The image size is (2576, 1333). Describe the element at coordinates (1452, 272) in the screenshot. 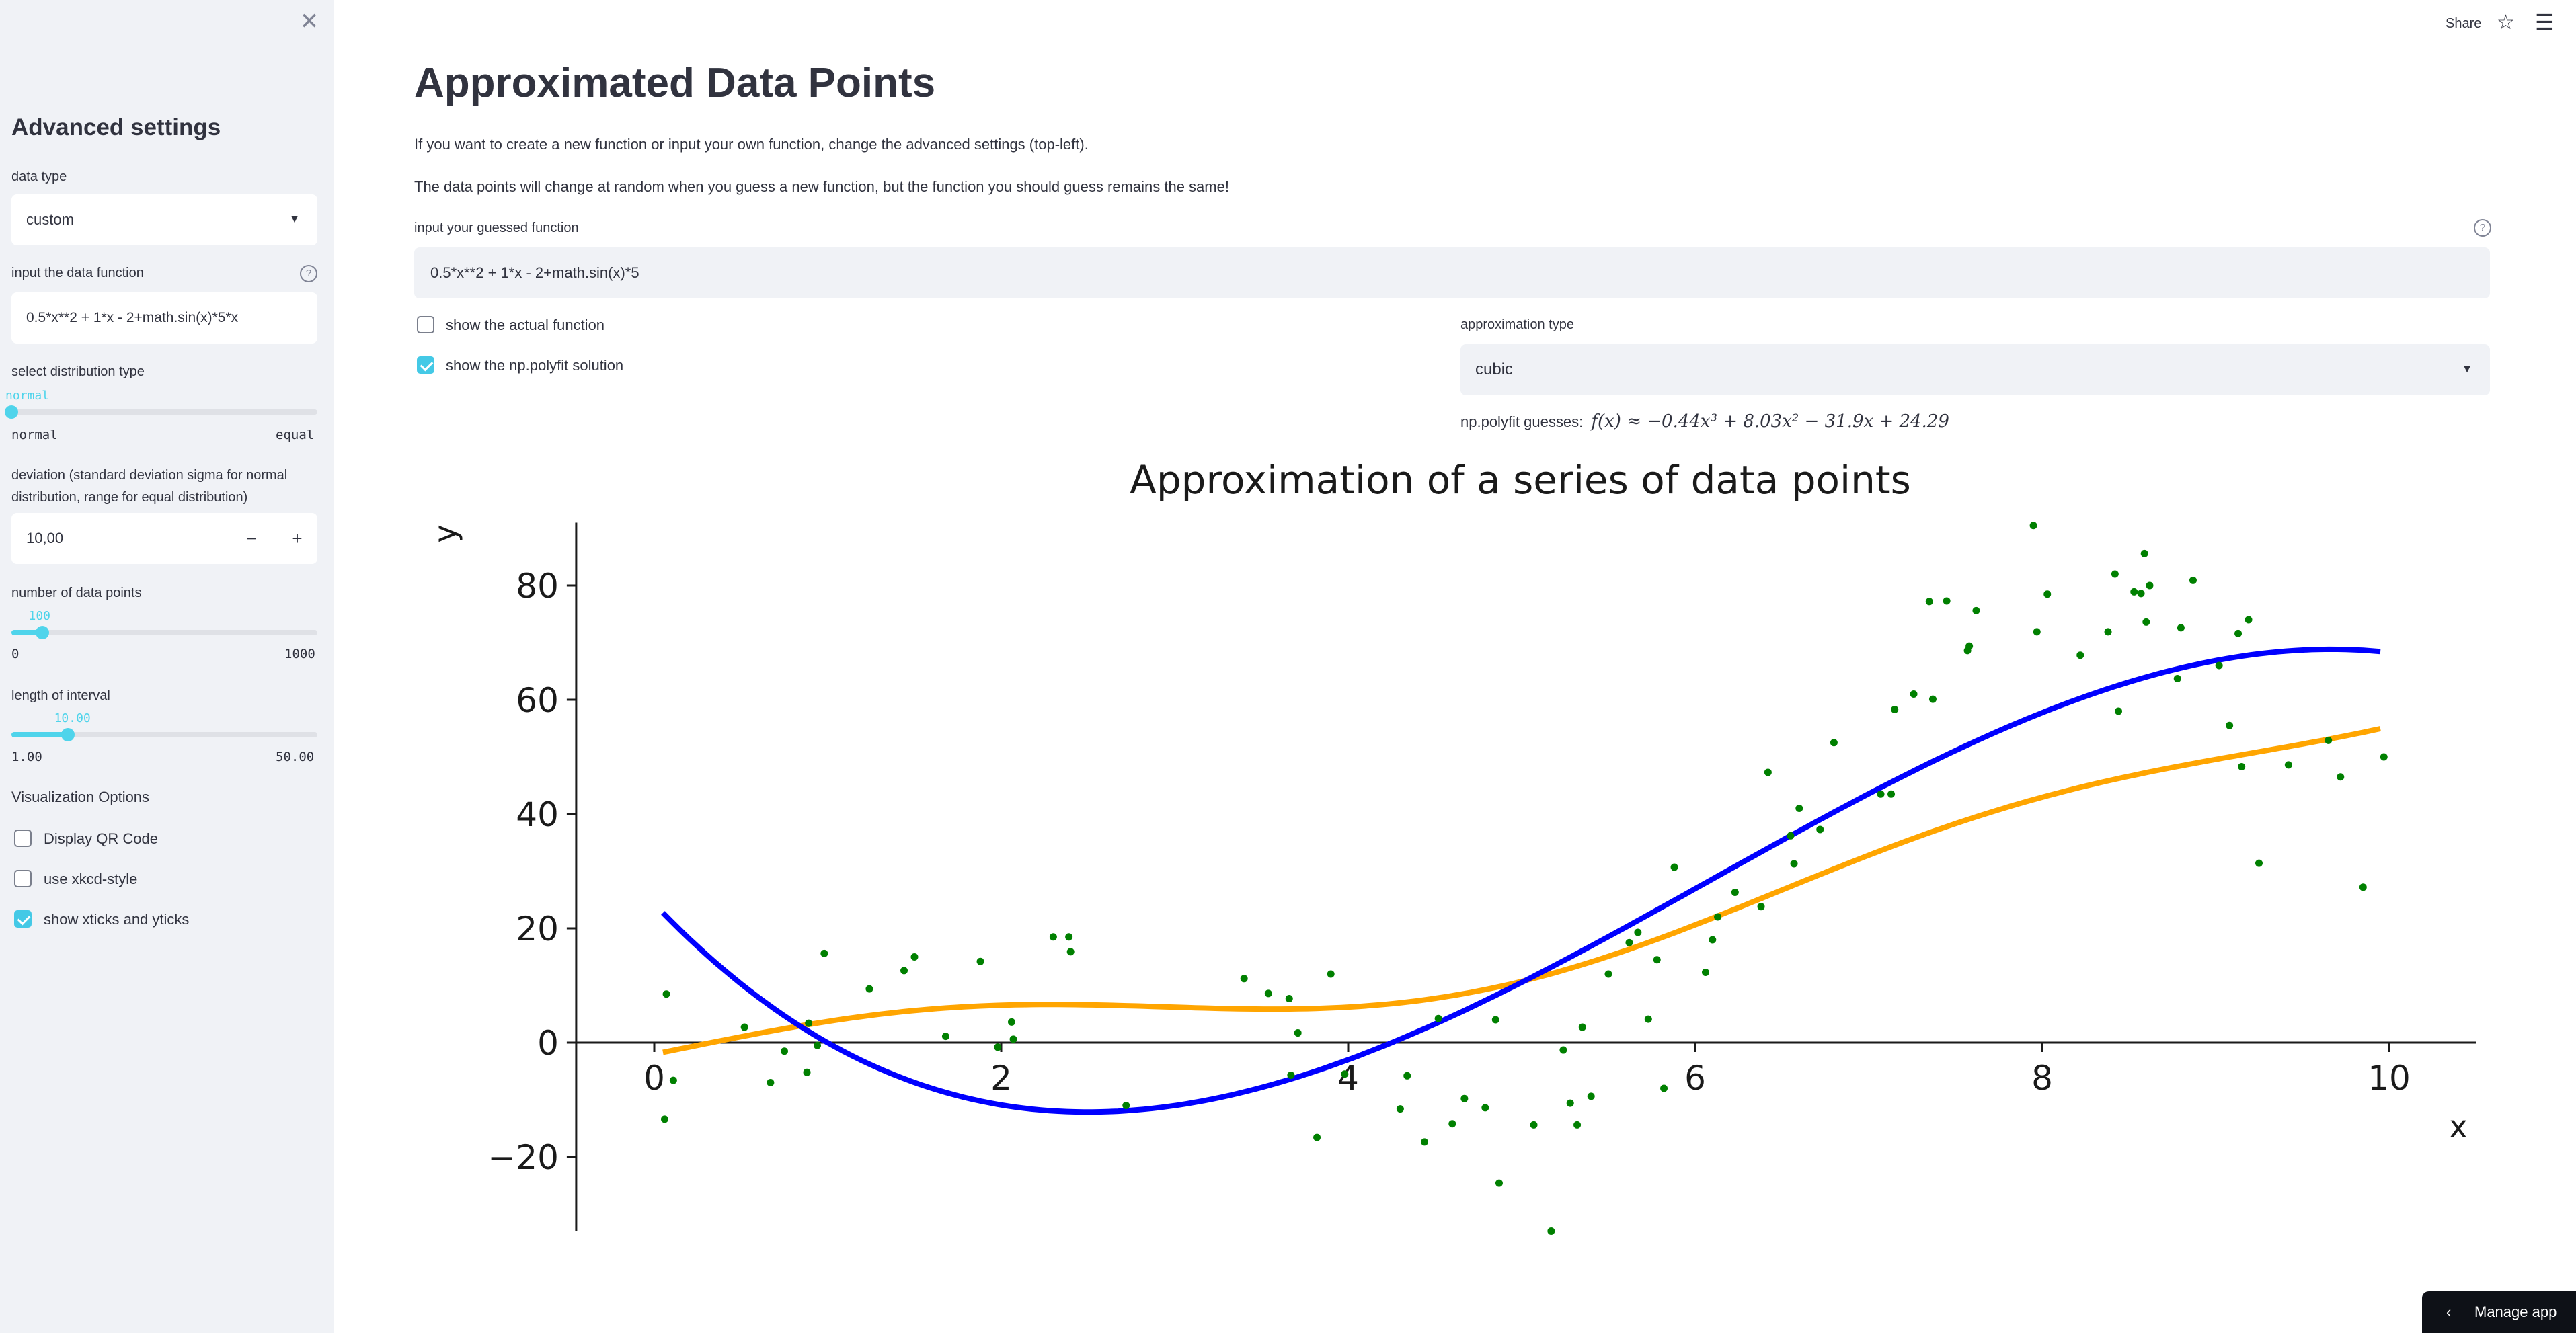

I see `guess-function-input: 0.5*x**2 + 1*x - 2+math.sin(x)*5` at that location.